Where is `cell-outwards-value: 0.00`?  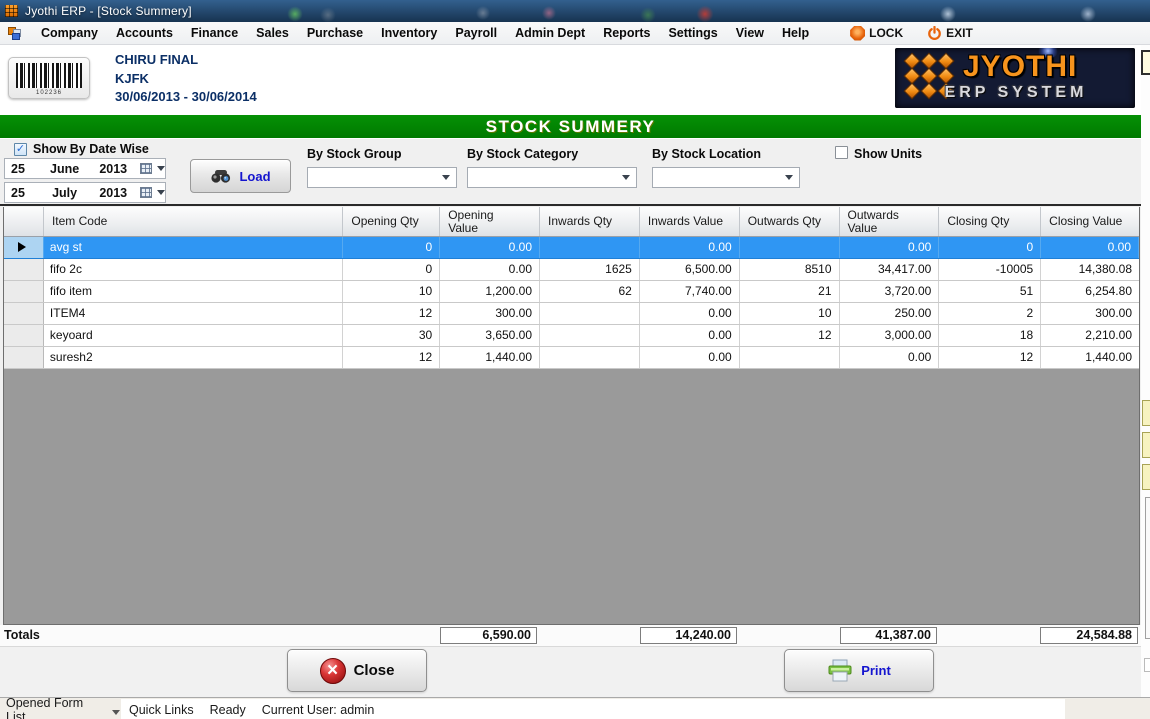
cell-outwards-value: 0.00 is located at coordinates (890, 247).